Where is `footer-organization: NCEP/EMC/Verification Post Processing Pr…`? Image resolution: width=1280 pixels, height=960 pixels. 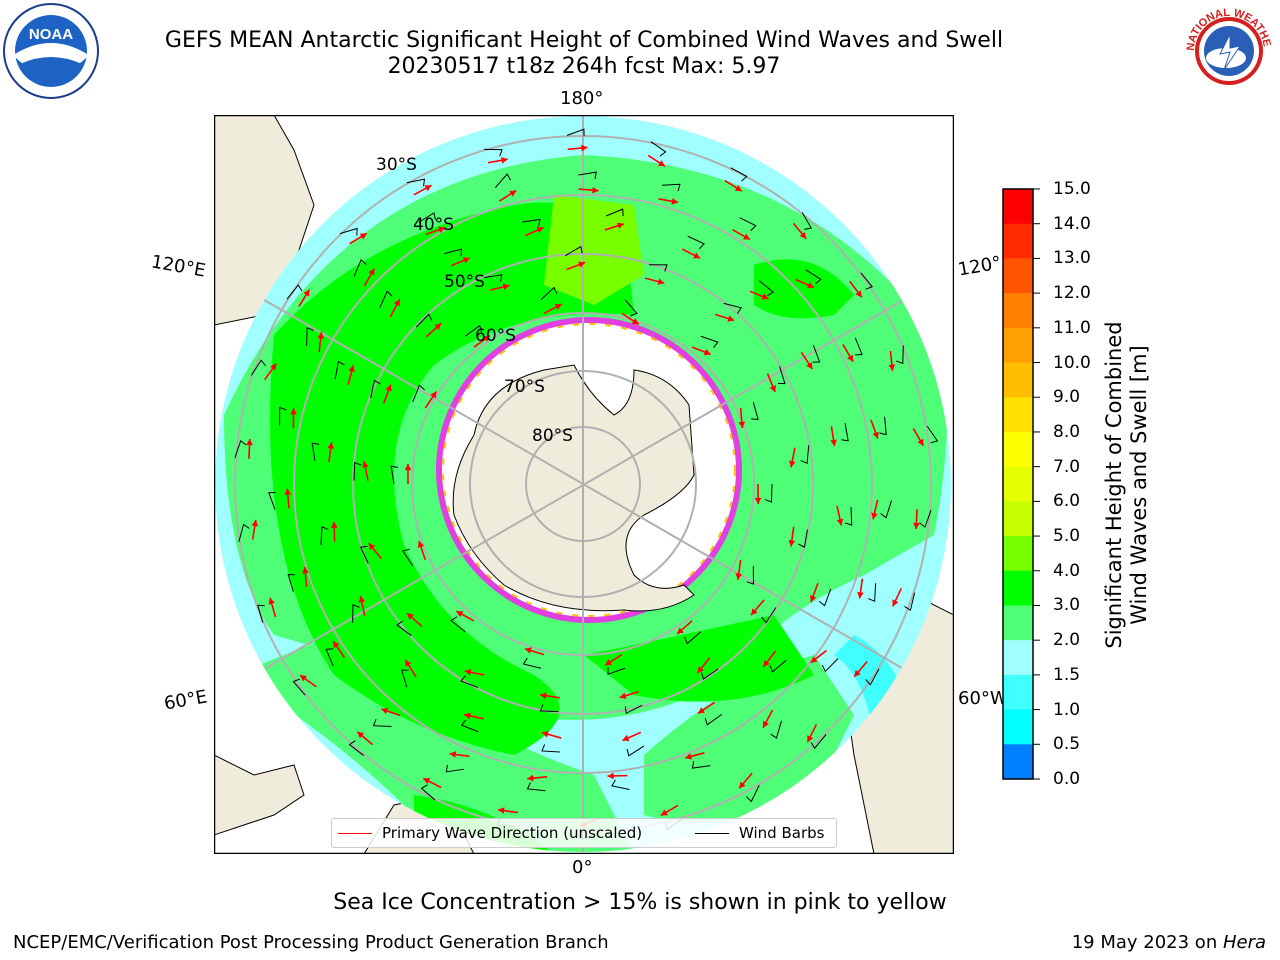
footer-organization: NCEP/EMC/Verification Post Processing Pr… is located at coordinates (311, 942).